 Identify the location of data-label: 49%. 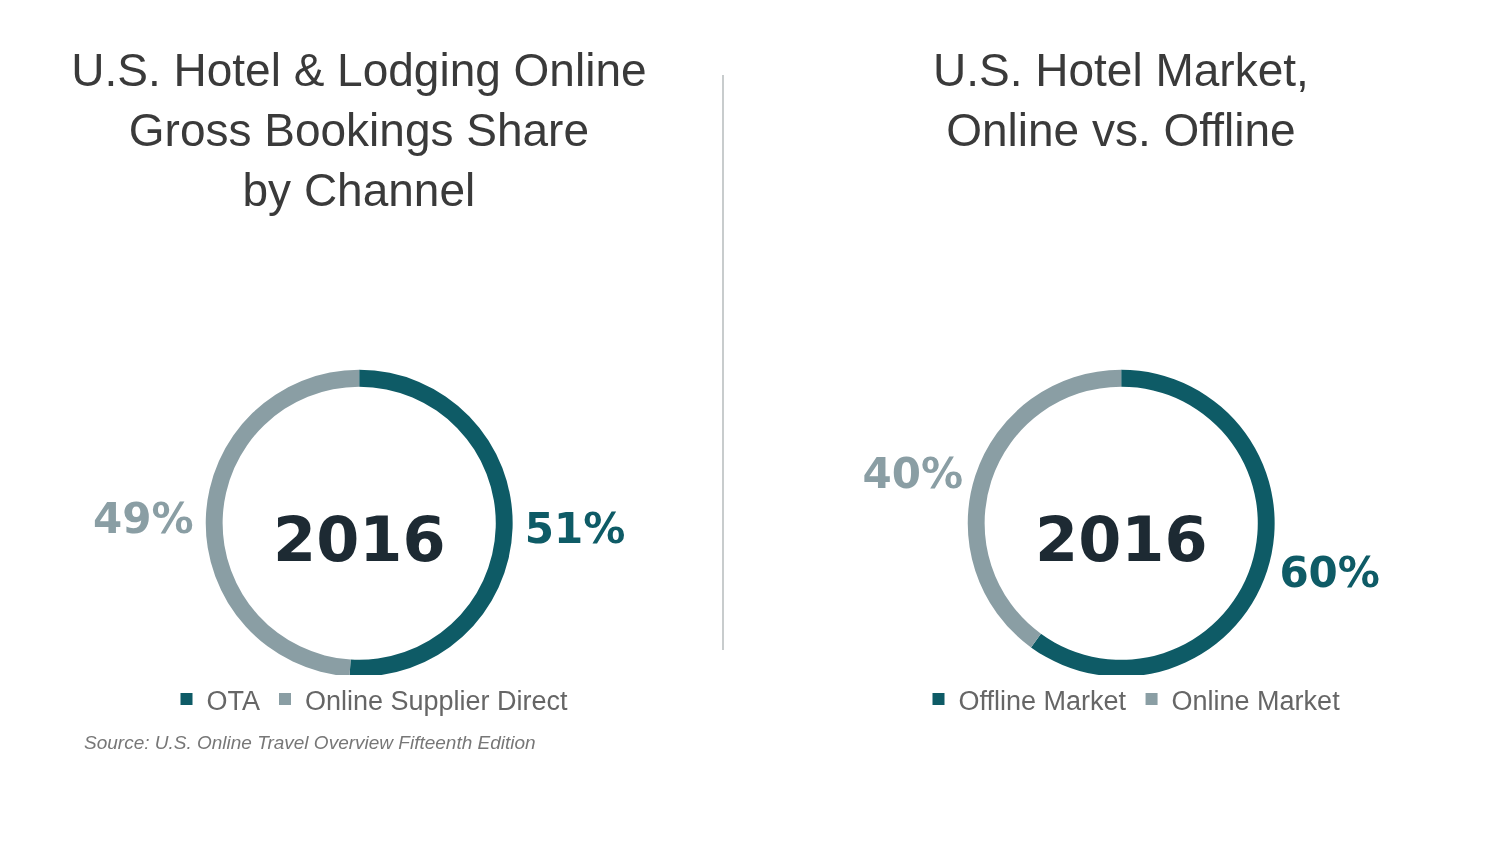
(143, 518).